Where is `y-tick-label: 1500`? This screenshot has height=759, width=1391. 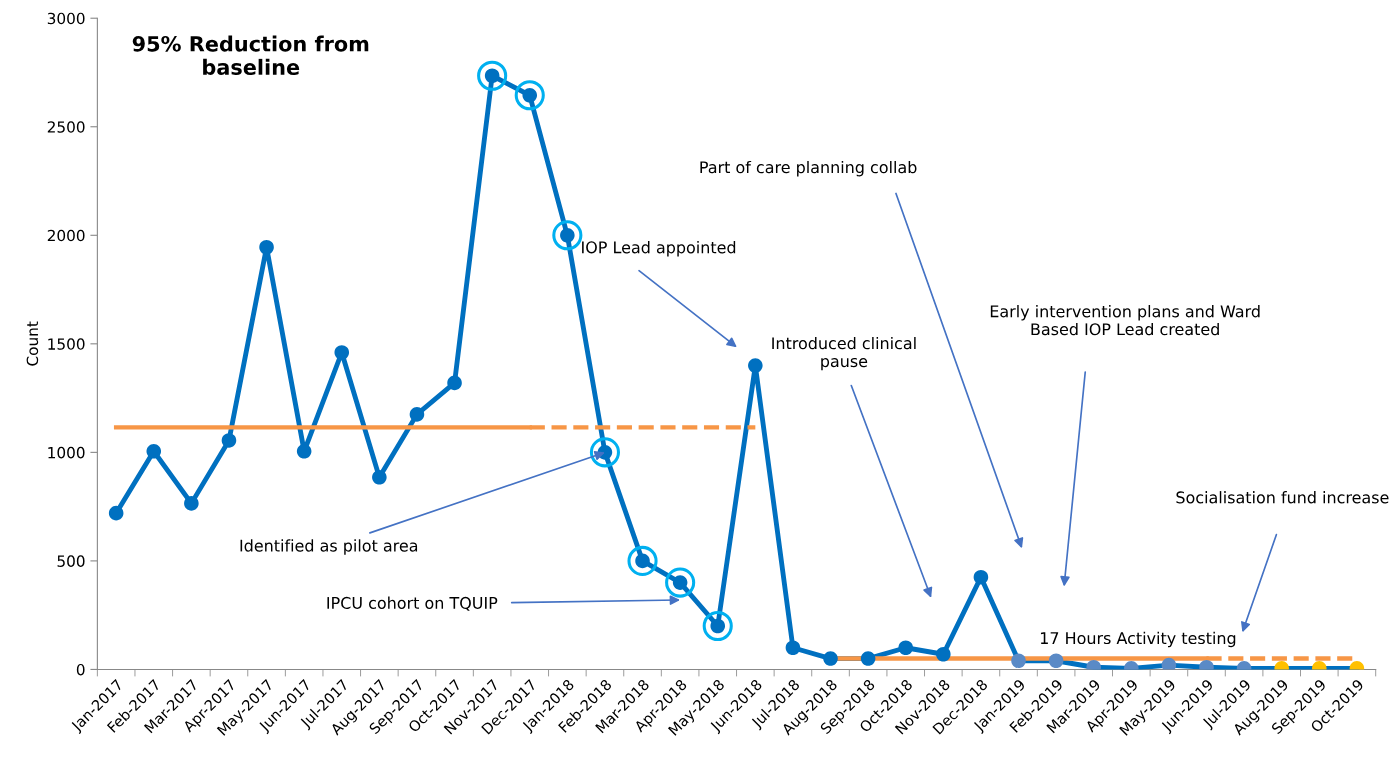
y-tick-label: 1500 is located at coordinates (66, 344).